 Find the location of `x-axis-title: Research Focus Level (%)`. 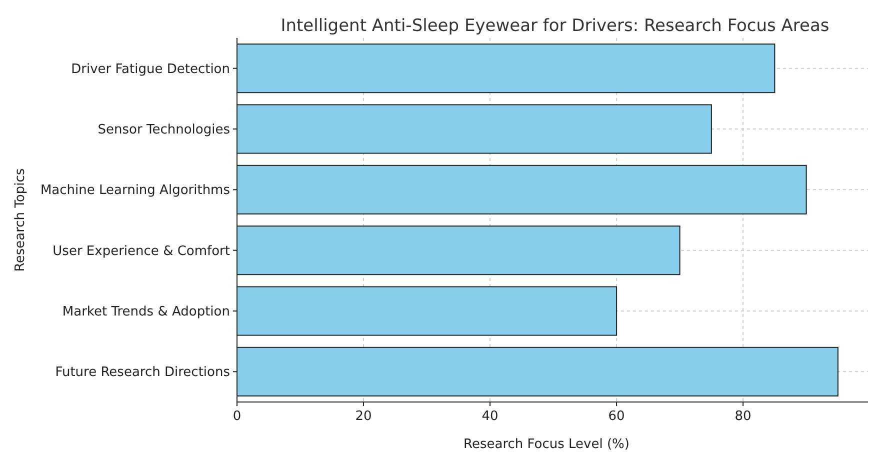

x-axis-title: Research Focus Level (%) is located at coordinates (547, 444).